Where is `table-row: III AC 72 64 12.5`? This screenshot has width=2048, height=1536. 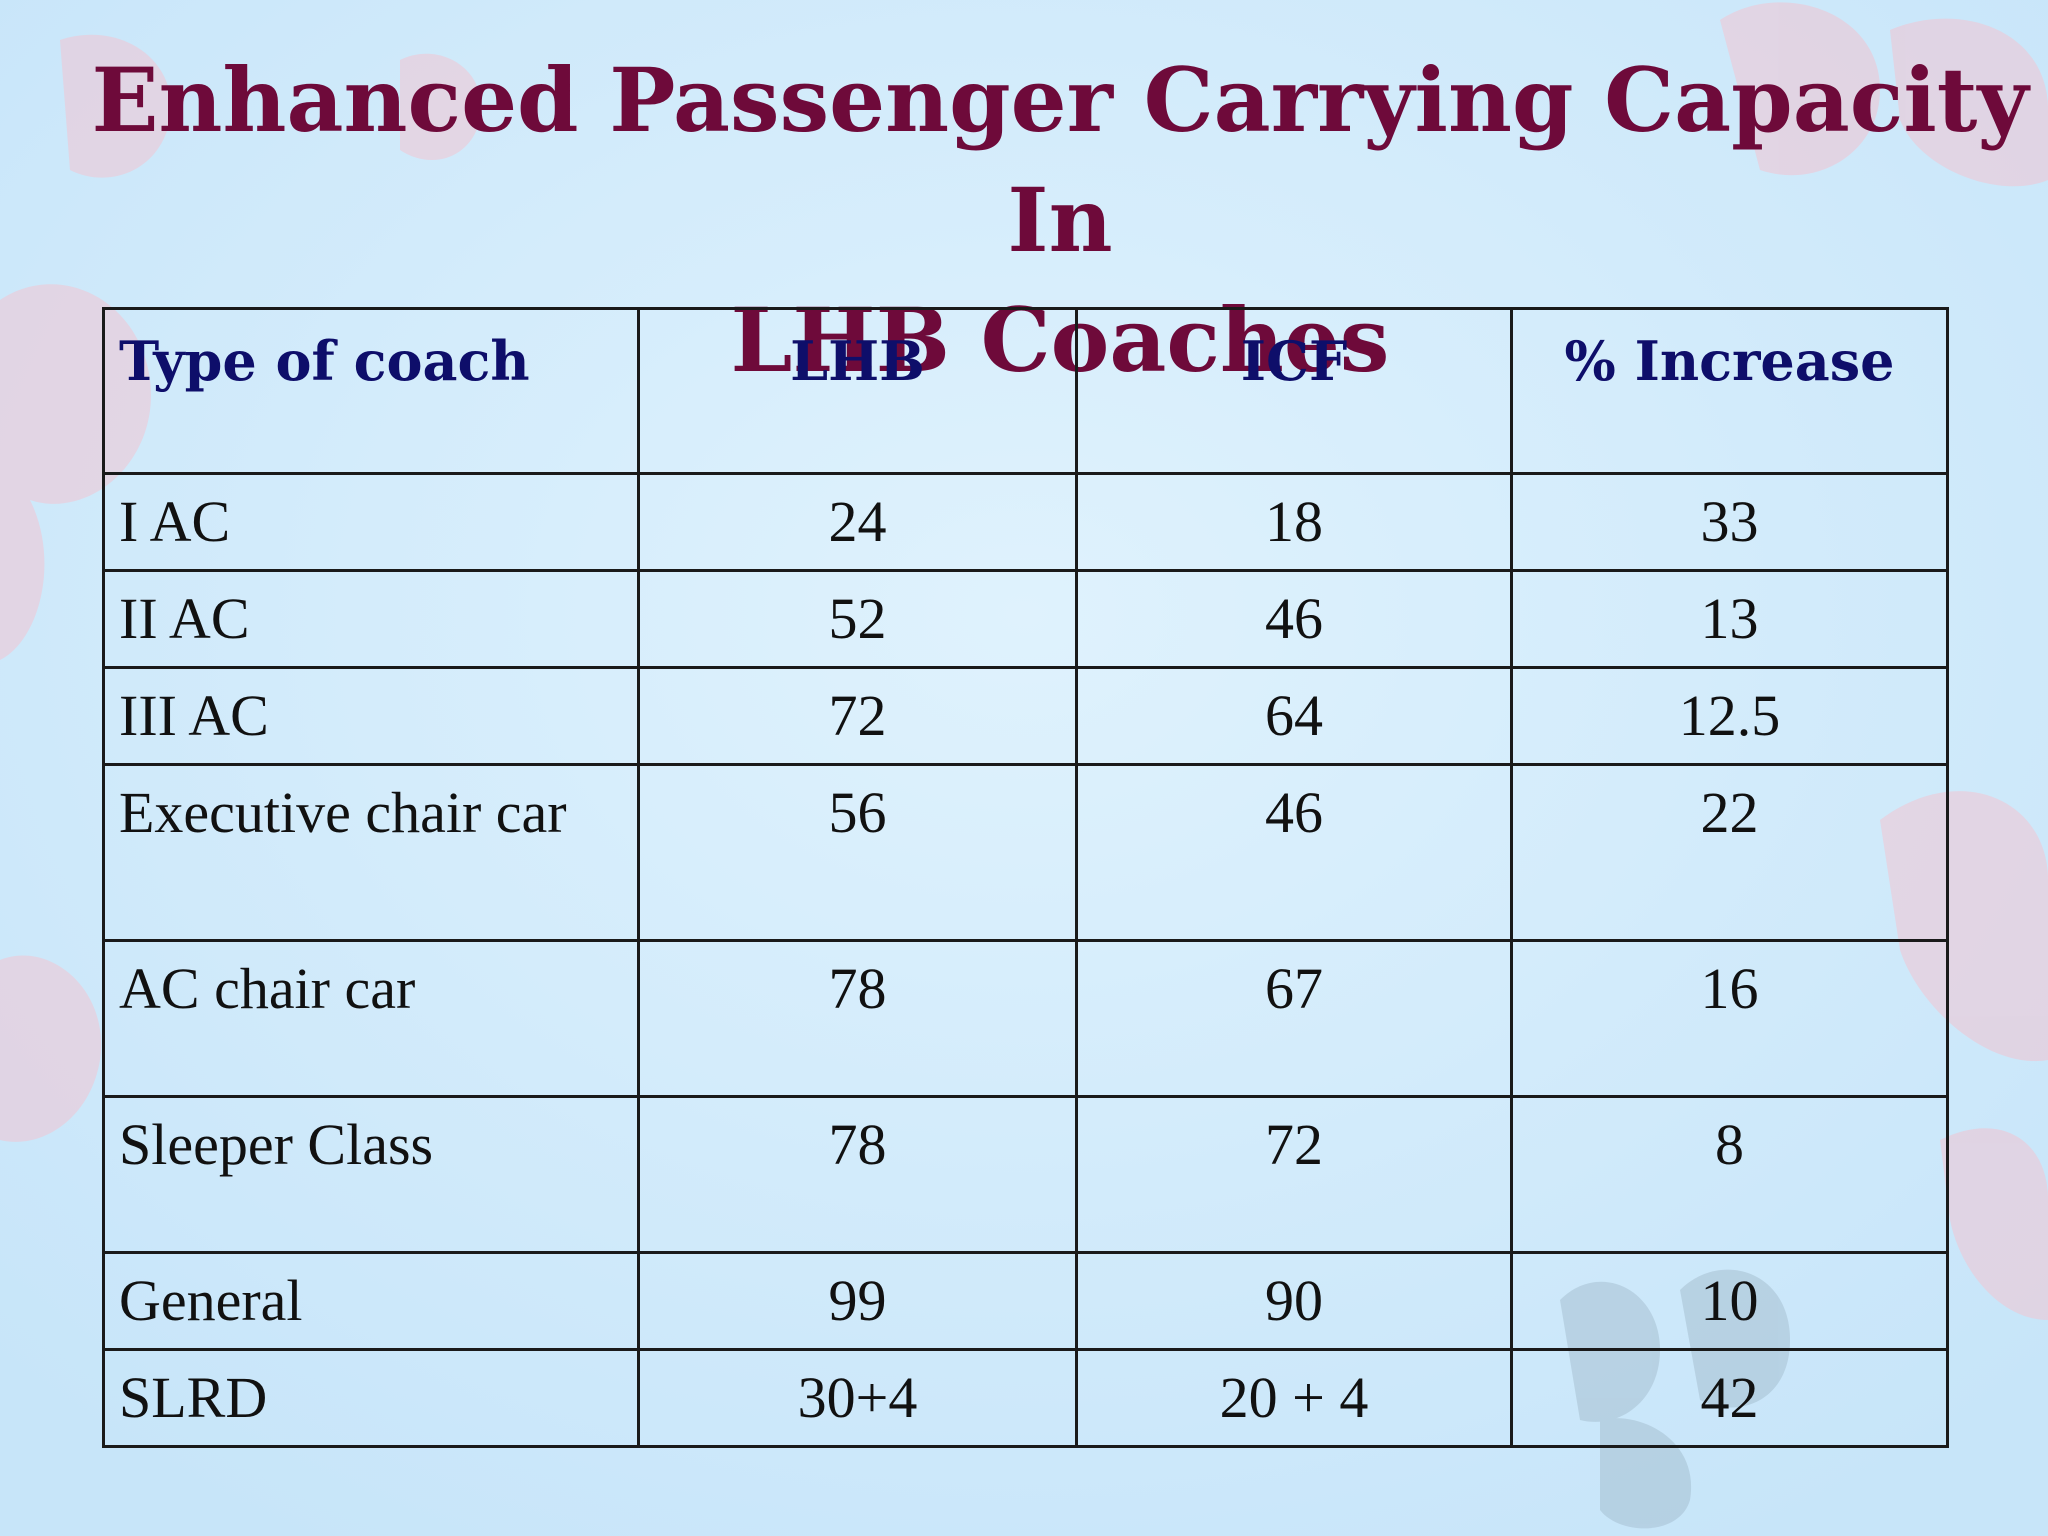 table-row: III AC 72 64 12.5 is located at coordinates (1025, 716).